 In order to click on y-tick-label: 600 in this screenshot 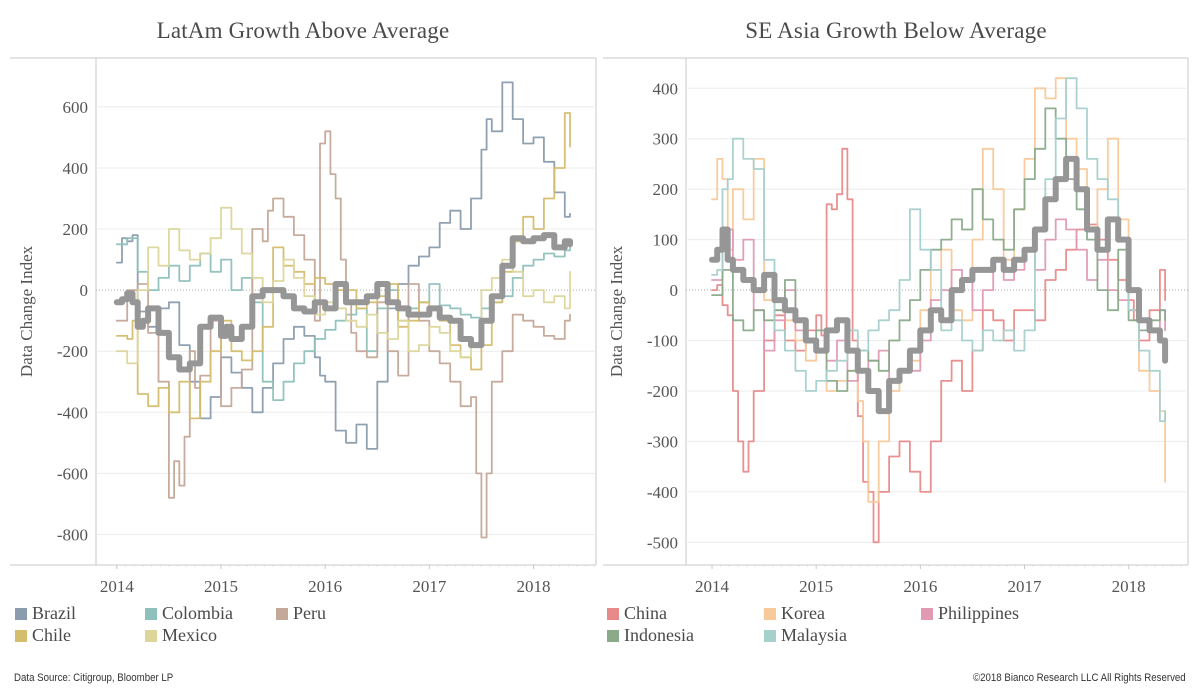, I will do `click(76, 107)`.